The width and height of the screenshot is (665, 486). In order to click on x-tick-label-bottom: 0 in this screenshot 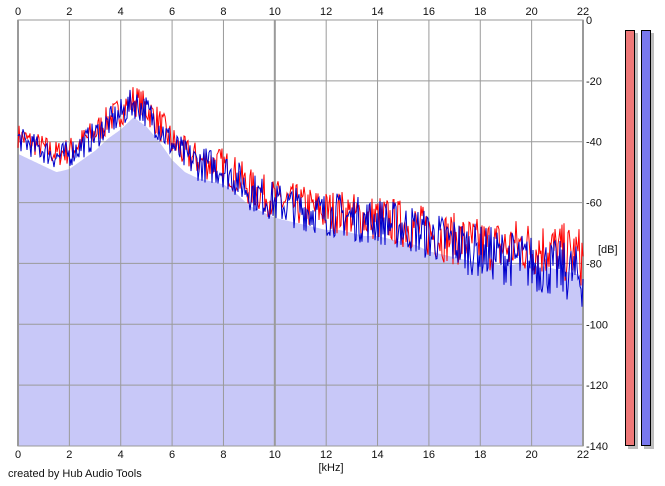, I will do `click(18, 455)`.